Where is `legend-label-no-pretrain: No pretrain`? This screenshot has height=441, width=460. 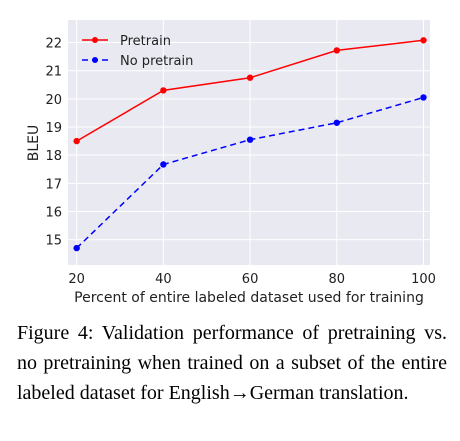
legend-label-no-pretrain: No pretrain is located at coordinates (156, 61).